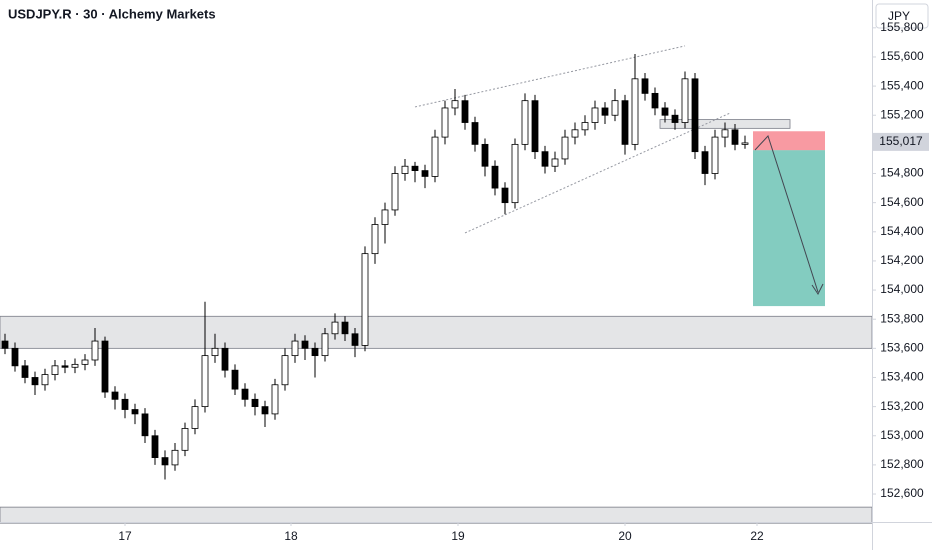 Image resolution: width=932 pixels, height=550 pixels. What do you see at coordinates (757, 536) in the screenshot?
I see `x-tick-label: 22` at bounding box center [757, 536].